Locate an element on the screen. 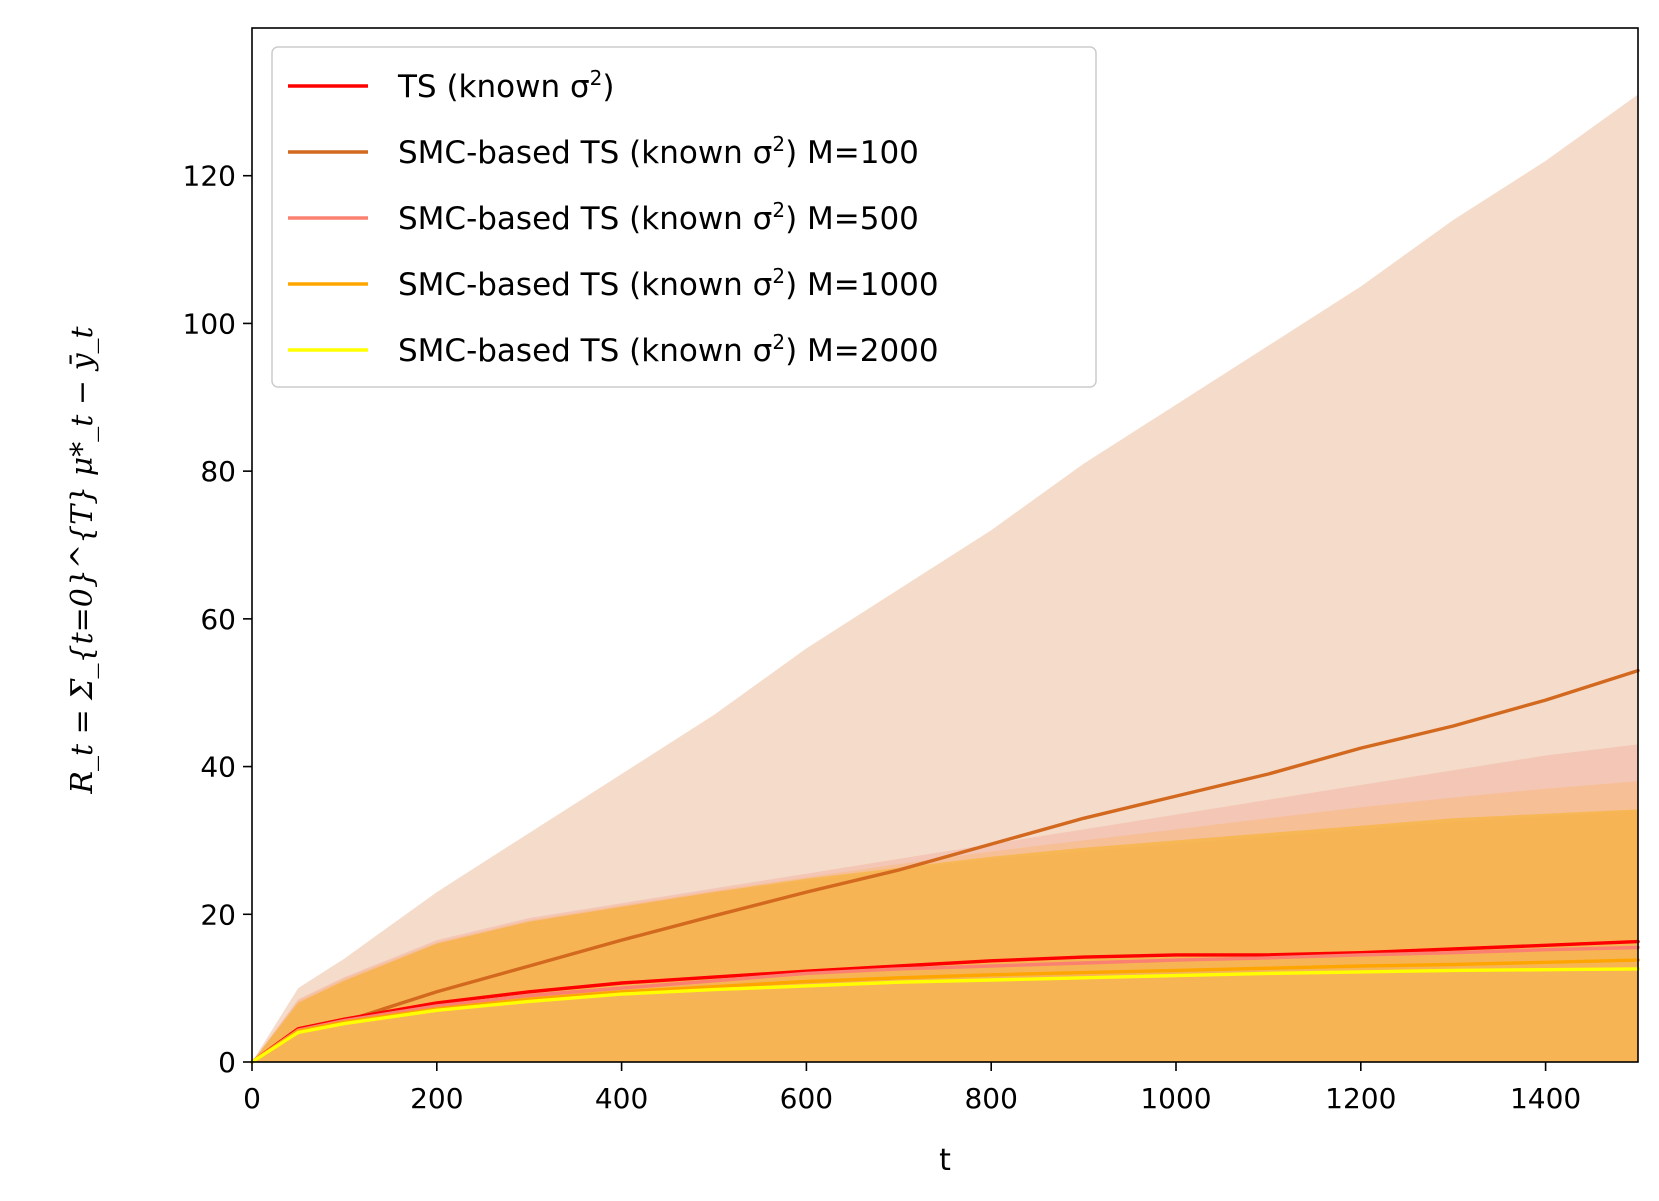 The height and width of the screenshot is (1201, 1659). x-tick-label: 400 is located at coordinates (621, 1098).